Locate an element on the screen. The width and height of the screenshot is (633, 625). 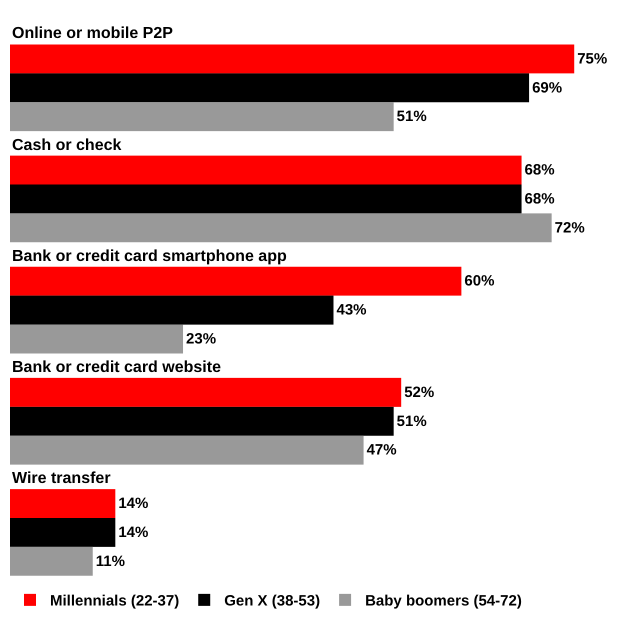
y-tick-label: Cash or check is located at coordinates (67, 145).